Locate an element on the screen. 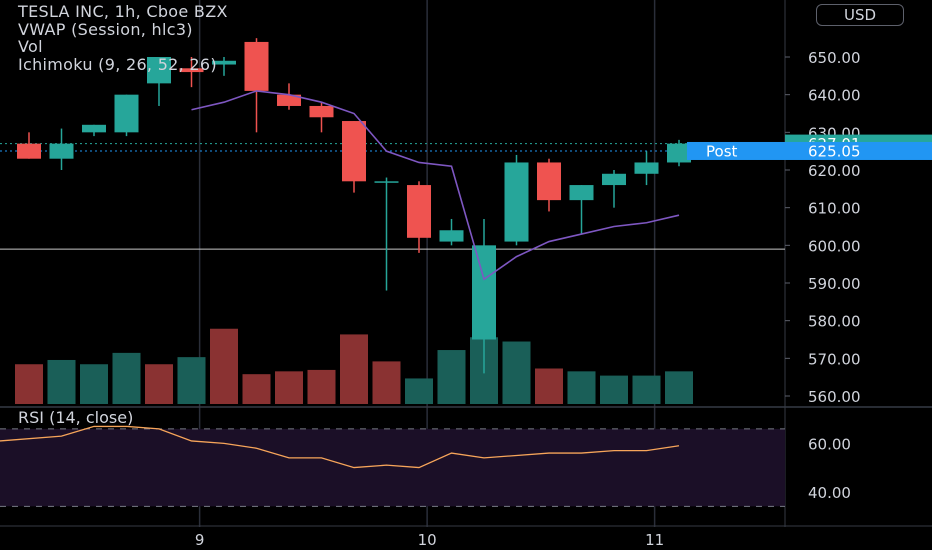  price-tick-label: 590.00 is located at coordinates (834, 284).